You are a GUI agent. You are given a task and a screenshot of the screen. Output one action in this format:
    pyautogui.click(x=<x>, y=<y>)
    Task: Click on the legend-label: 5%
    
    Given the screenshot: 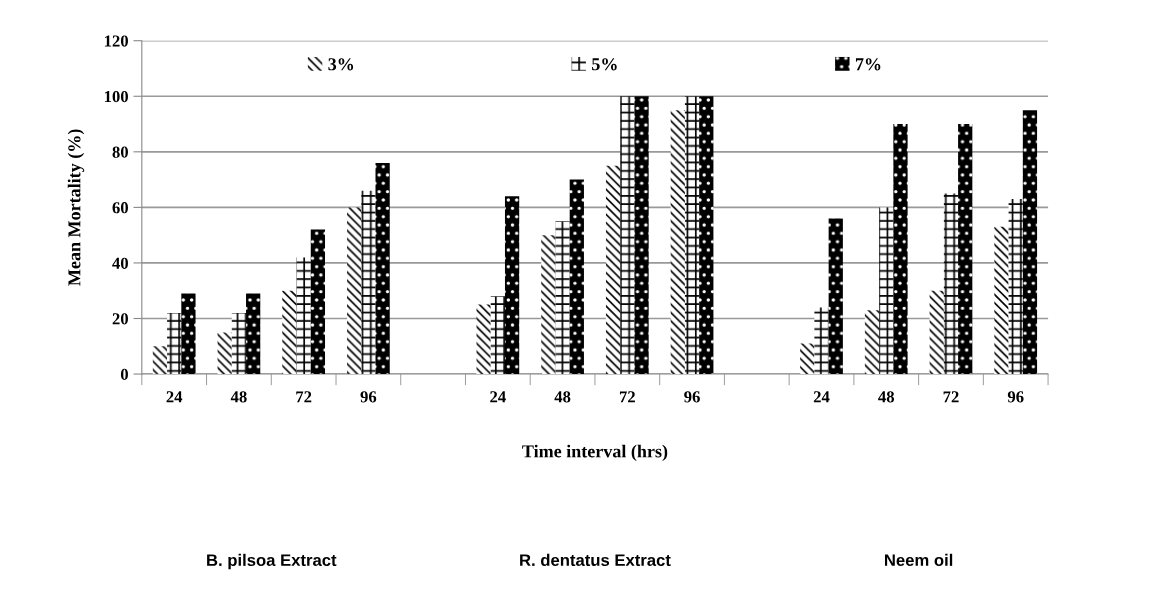 What is the action you would take?
    pyautogui.click(x=604, y=64)
    